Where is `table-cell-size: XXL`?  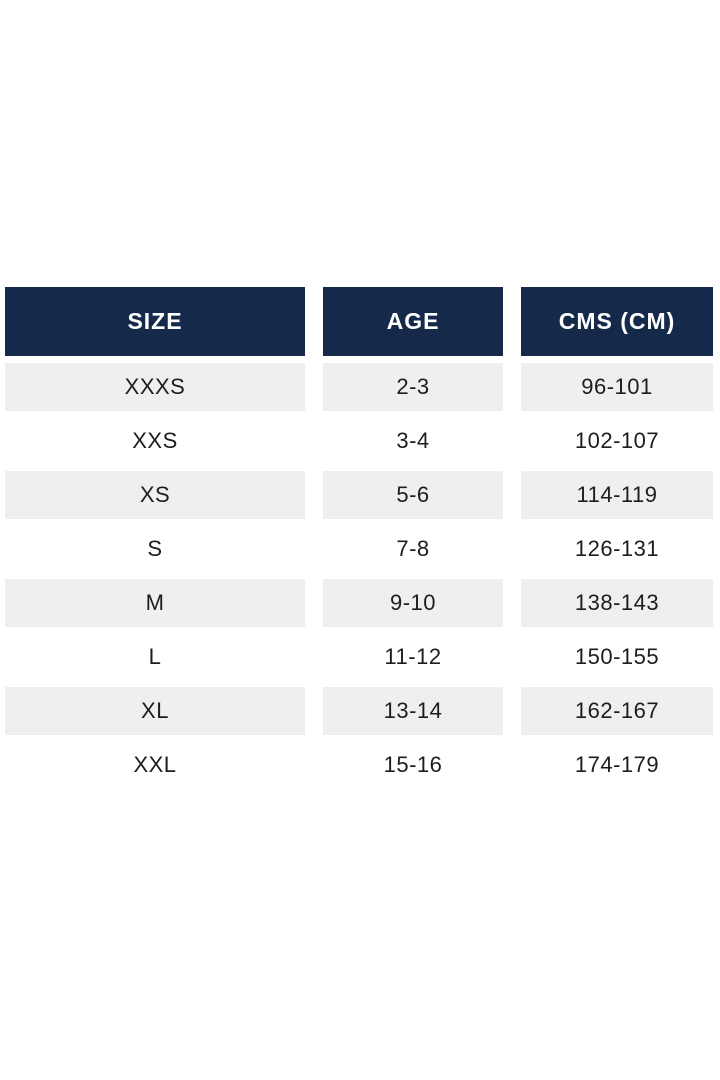
table-cell-size: XXL is located at coordinates (155, 765).